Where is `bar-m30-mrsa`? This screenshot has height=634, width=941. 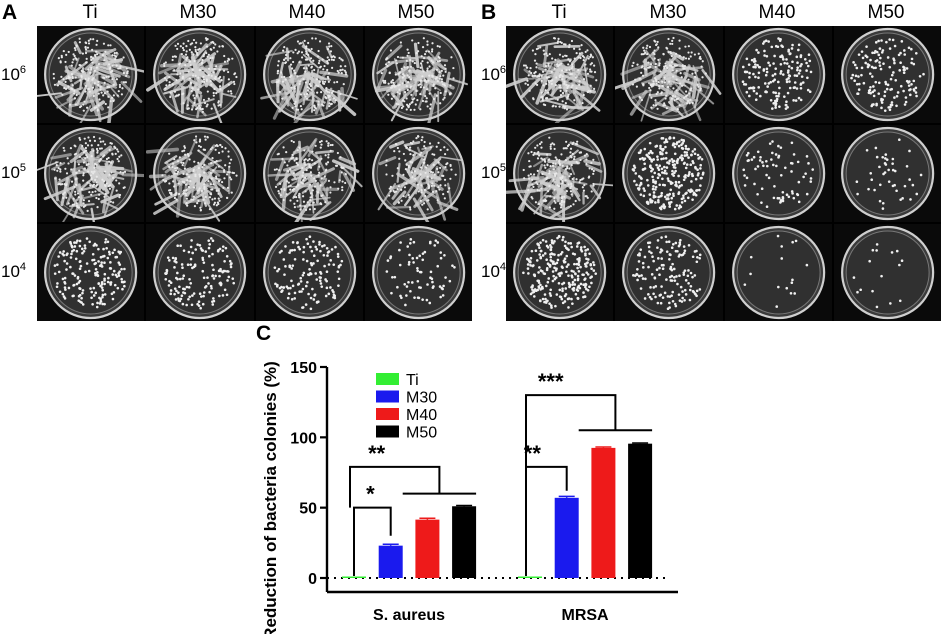
bar-m30-mrsa is located at coordinates (566, 537).